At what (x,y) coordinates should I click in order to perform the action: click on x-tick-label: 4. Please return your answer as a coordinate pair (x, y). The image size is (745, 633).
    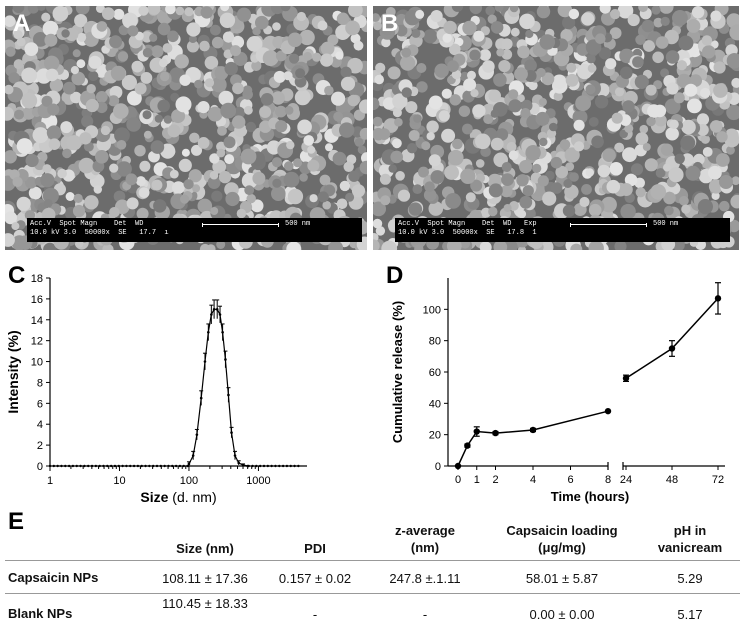
    Looking at the image, I should click on (533, 480).